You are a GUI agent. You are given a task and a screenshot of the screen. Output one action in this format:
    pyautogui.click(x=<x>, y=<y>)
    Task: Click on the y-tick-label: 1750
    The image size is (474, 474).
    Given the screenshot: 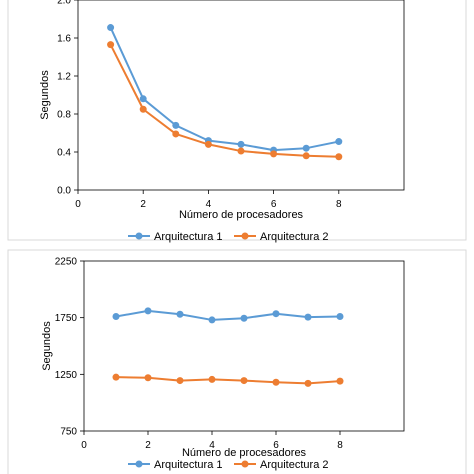 What is the action you would take?
    pyautogui.click(x=66, y=318)
    